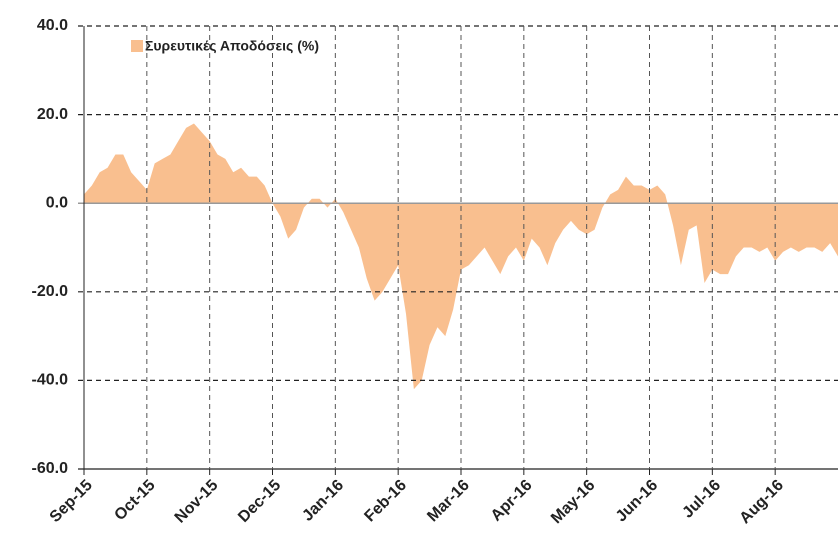 The width and height of the screenshot is (839, 548). Describe the element at coordinates (232, 46) in the screenshot. I see `legend-label: Συρευτικές Αποδόσεις (%)` at that location.